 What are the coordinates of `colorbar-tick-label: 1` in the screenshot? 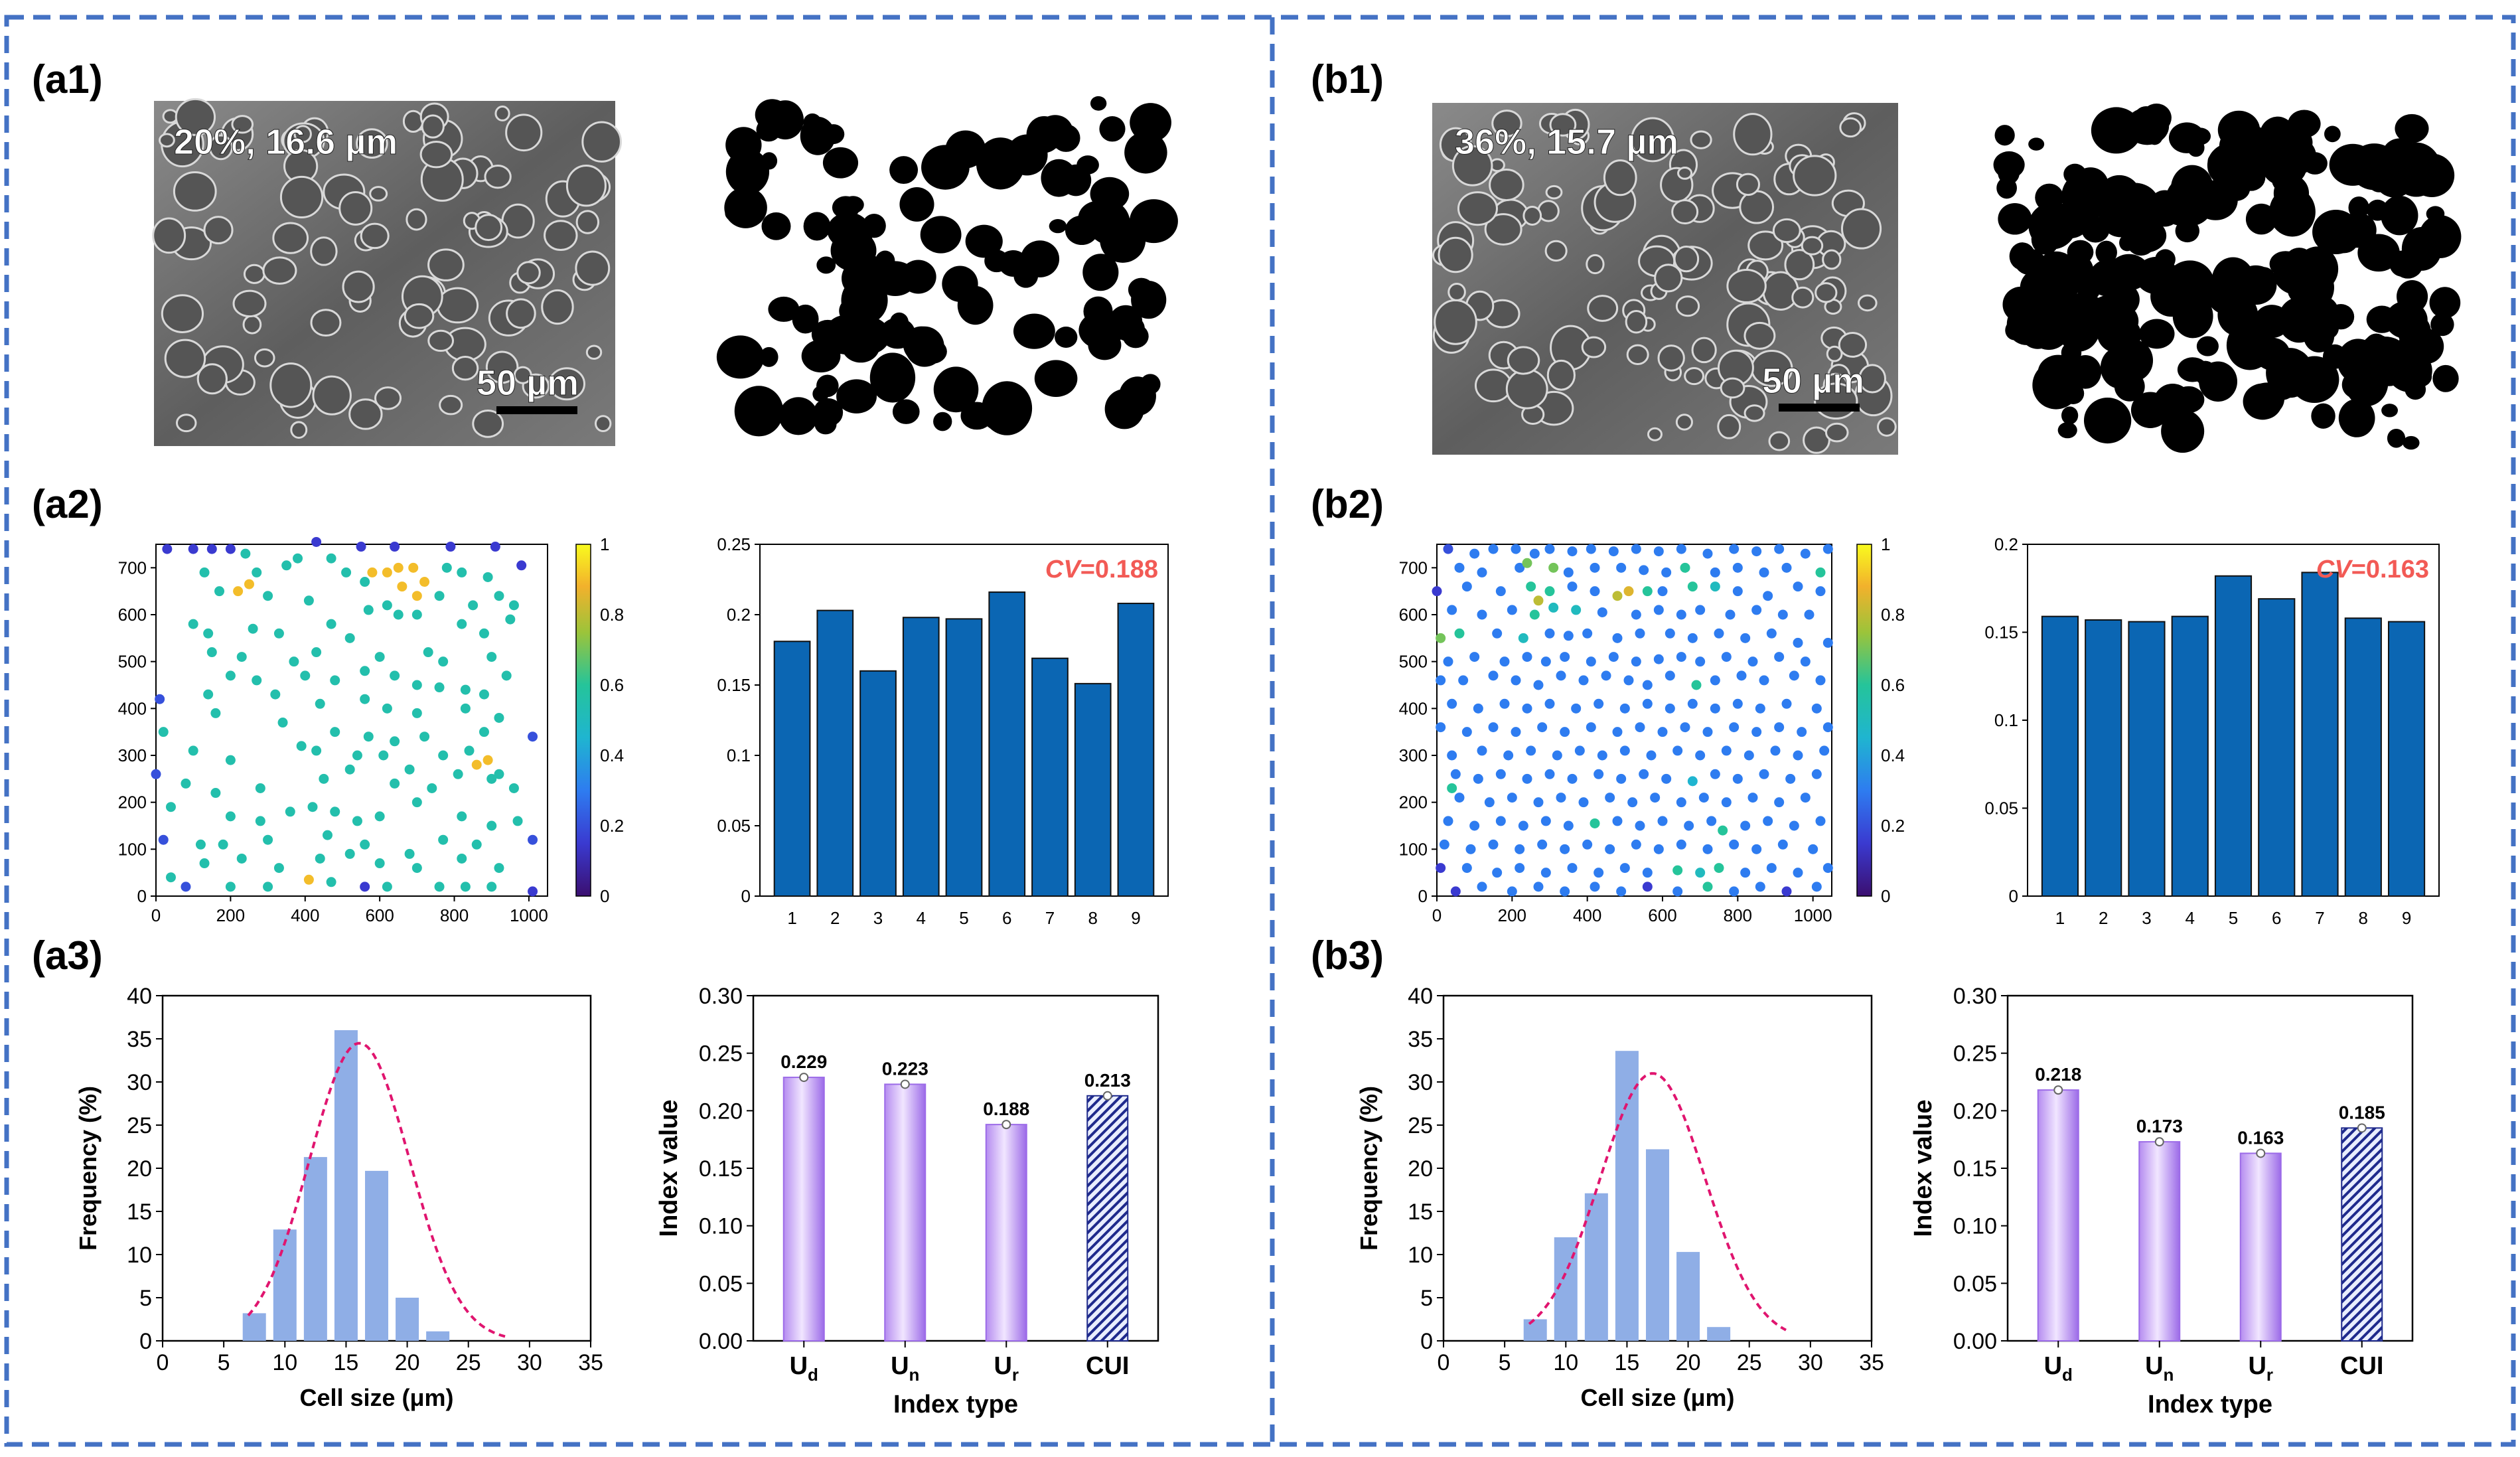 It's located at (604, 544).